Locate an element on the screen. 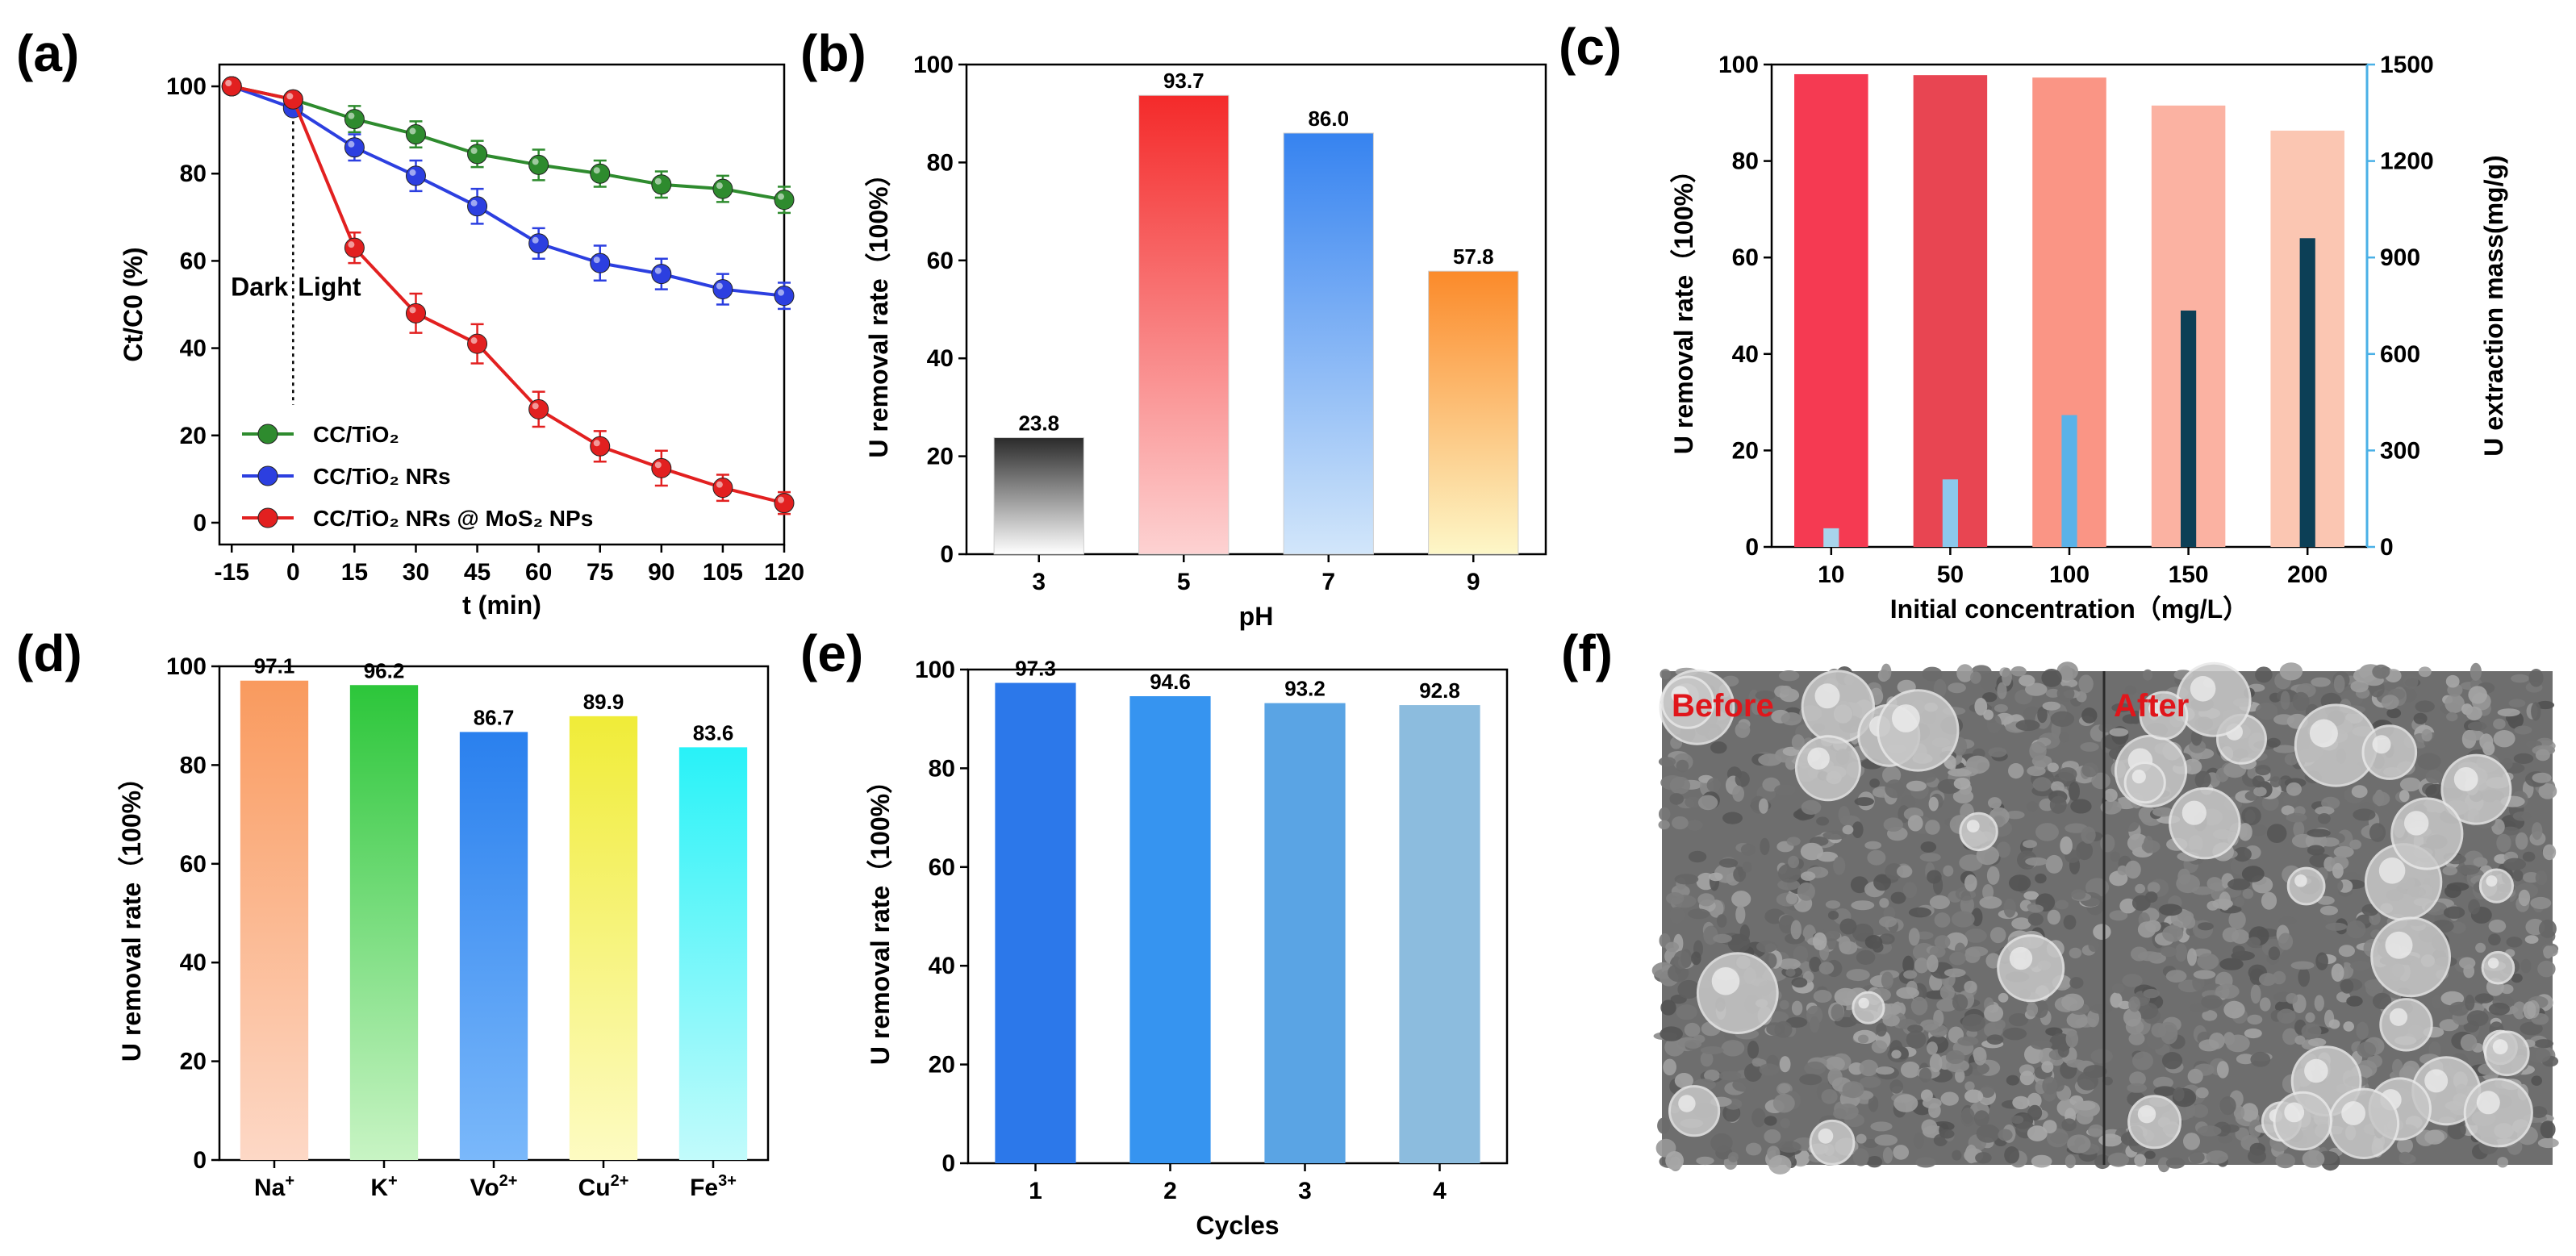 Image resolution: width=2576 pixels, height=1256 pixels. x-tick-superscript: 2+ is located at coordinates (620, 1181).